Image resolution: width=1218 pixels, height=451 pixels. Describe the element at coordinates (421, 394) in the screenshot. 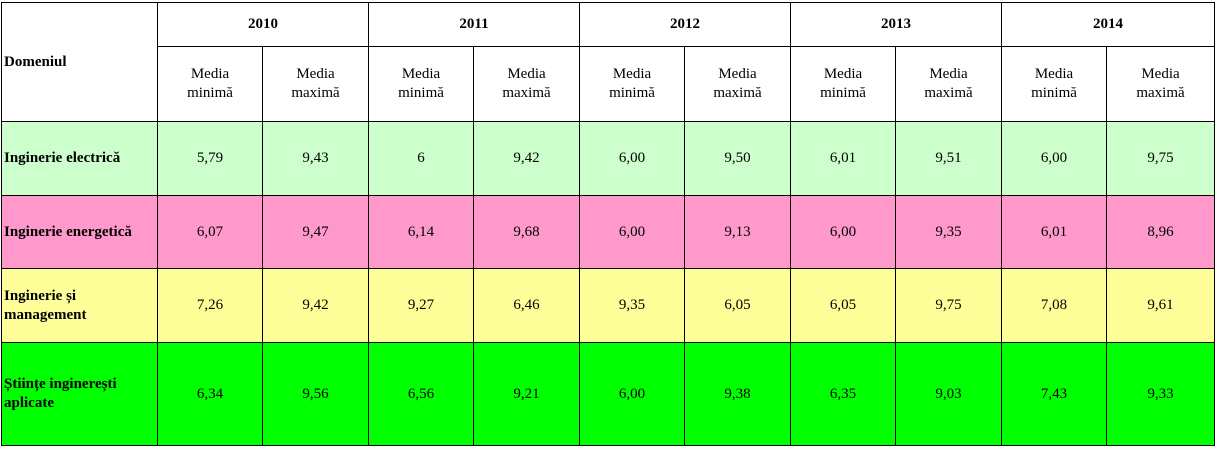

I see `min-average-cell: 6,56` at that location.